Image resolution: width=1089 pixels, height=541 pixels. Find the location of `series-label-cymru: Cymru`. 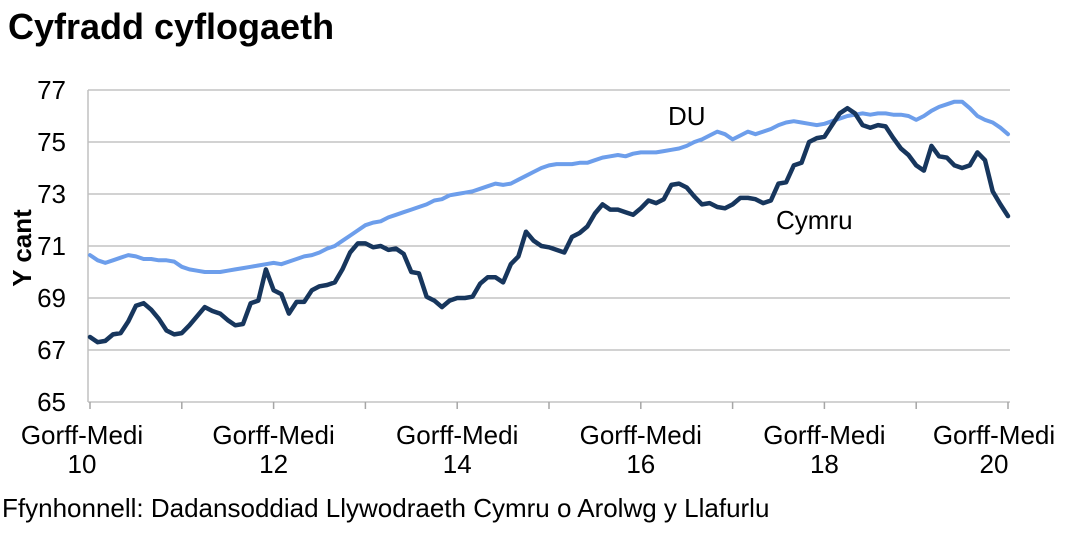

series-label-cymru: Cymru is located at coordinates (814, 220).